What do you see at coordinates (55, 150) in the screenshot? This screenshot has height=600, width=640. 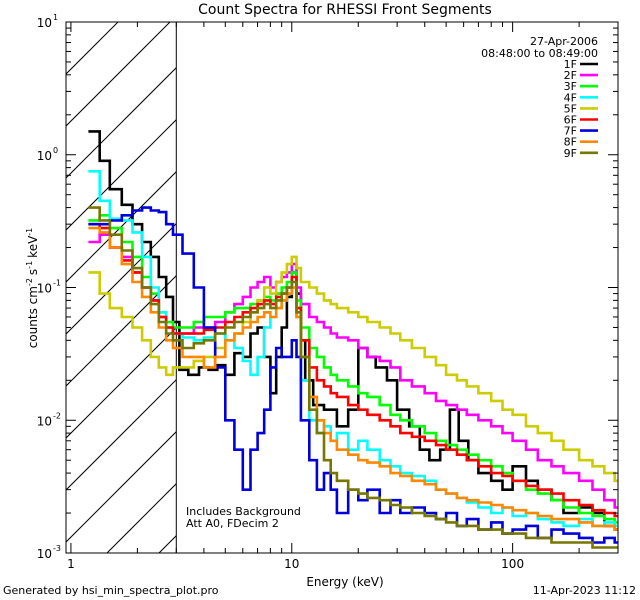 I see `y-tick-exponent: 0` at bounding box center [55, 150].